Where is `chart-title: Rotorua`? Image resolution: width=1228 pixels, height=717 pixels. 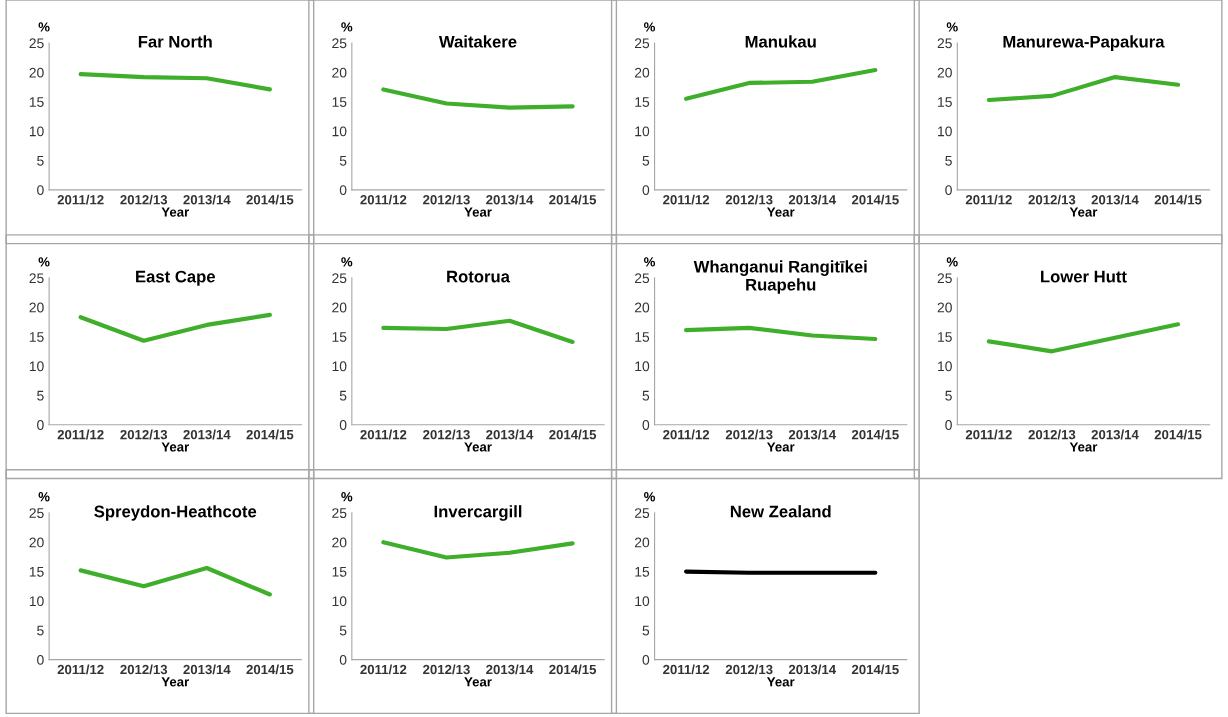
chart-title: Rotorua is located at coordinates (479, 276).